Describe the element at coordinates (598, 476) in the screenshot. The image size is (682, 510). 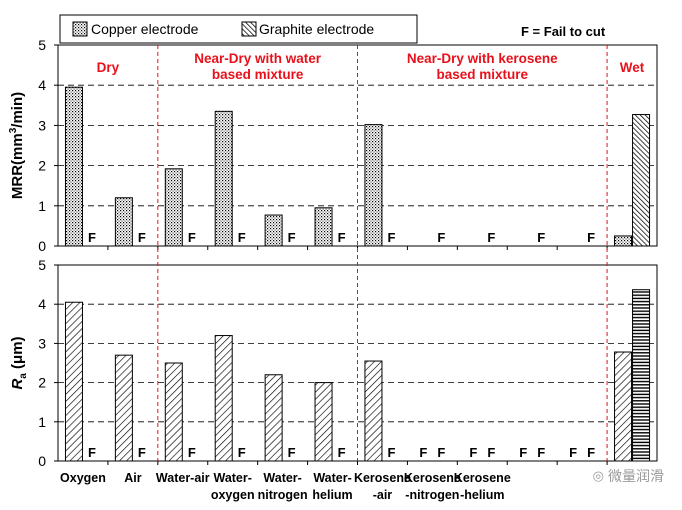
I see `wechat-icon: ◎` at that location.